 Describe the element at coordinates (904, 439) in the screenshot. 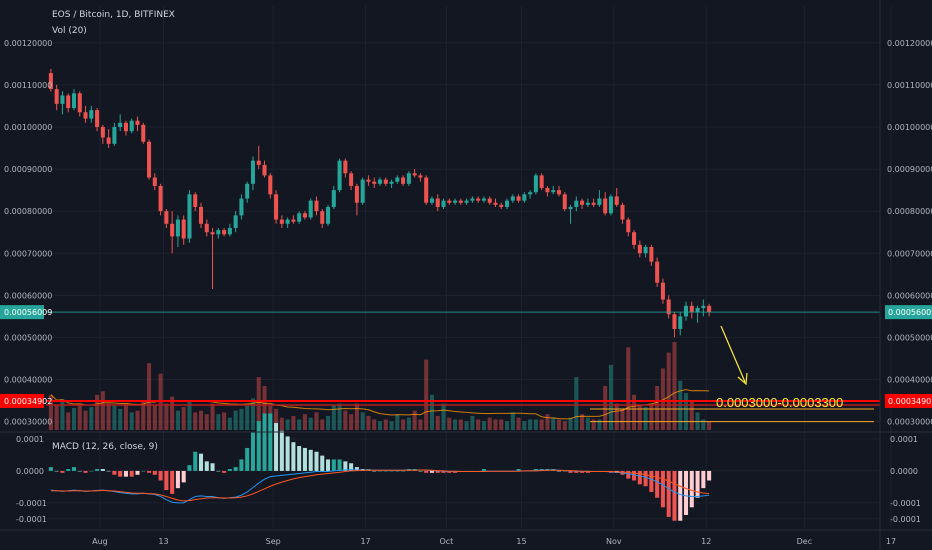

I see `macd-tick-label-right: 0.0001` at that location.